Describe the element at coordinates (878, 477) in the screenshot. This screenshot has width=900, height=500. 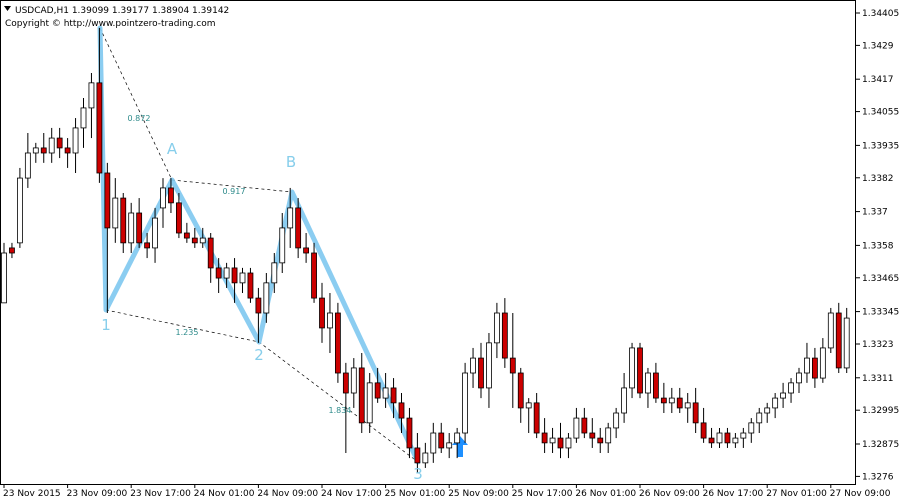
I see `y-tick-label: 1.3276` at that location.